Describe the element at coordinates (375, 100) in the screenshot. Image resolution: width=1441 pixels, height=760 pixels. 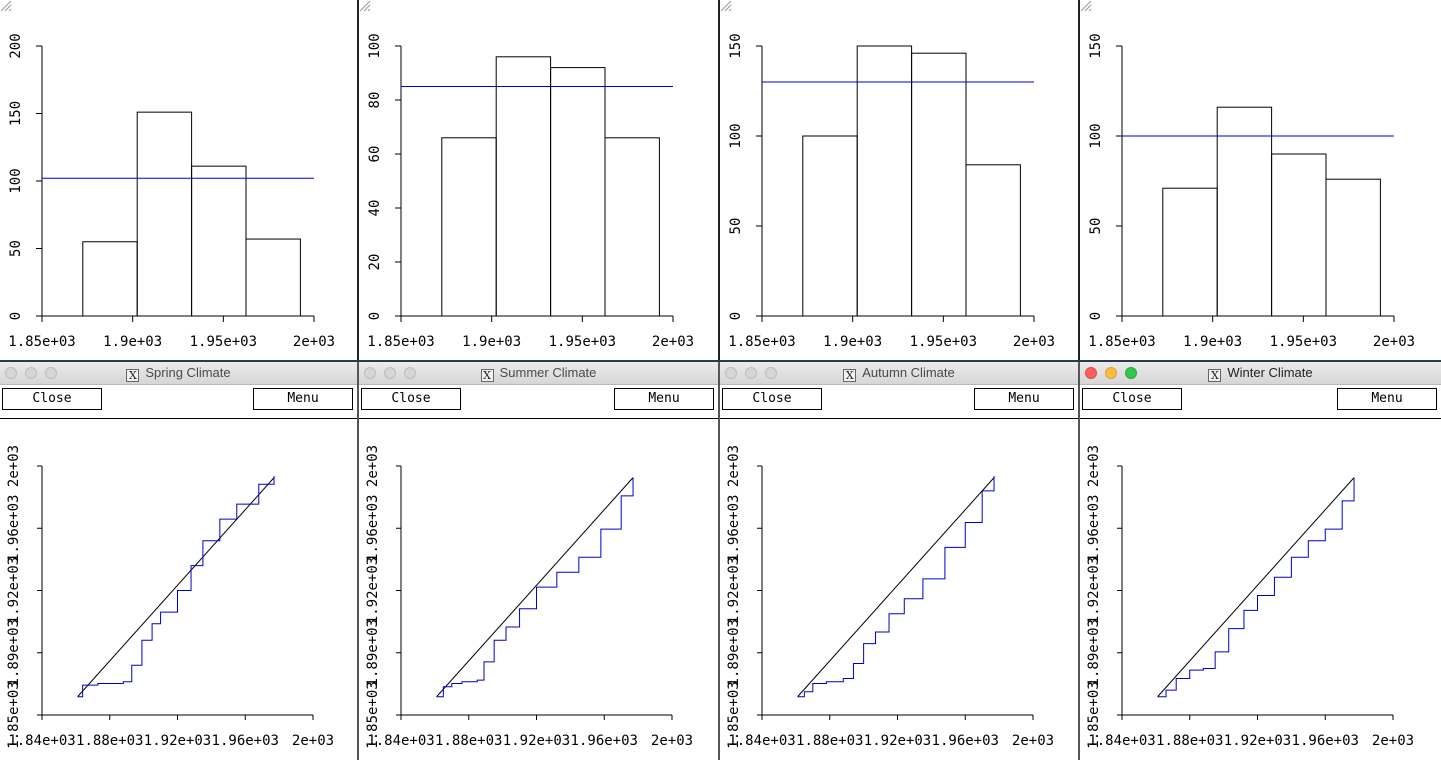
I see `y-tick-label: 80` at that location.